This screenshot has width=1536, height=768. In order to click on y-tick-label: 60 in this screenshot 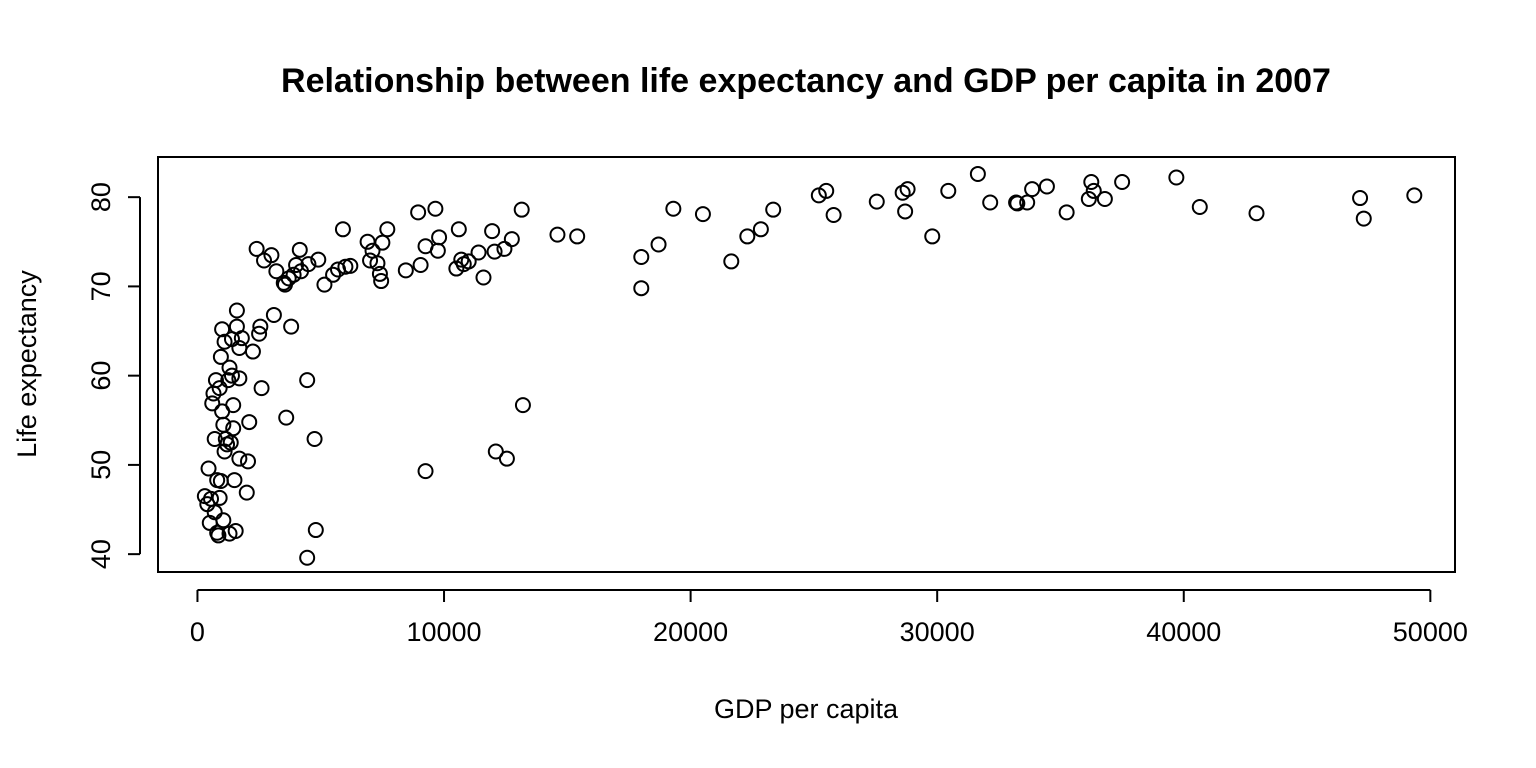, I will do `click(101, 376)`.